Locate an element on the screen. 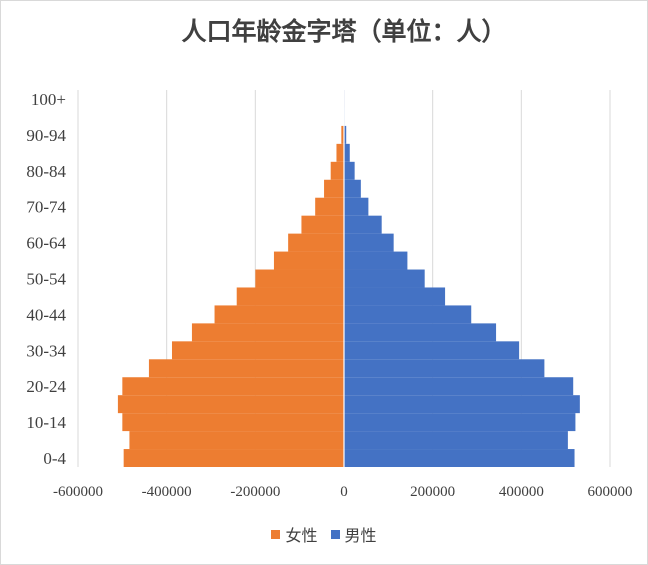  legend: 女性 男性 is located at coordinates (324, 534).